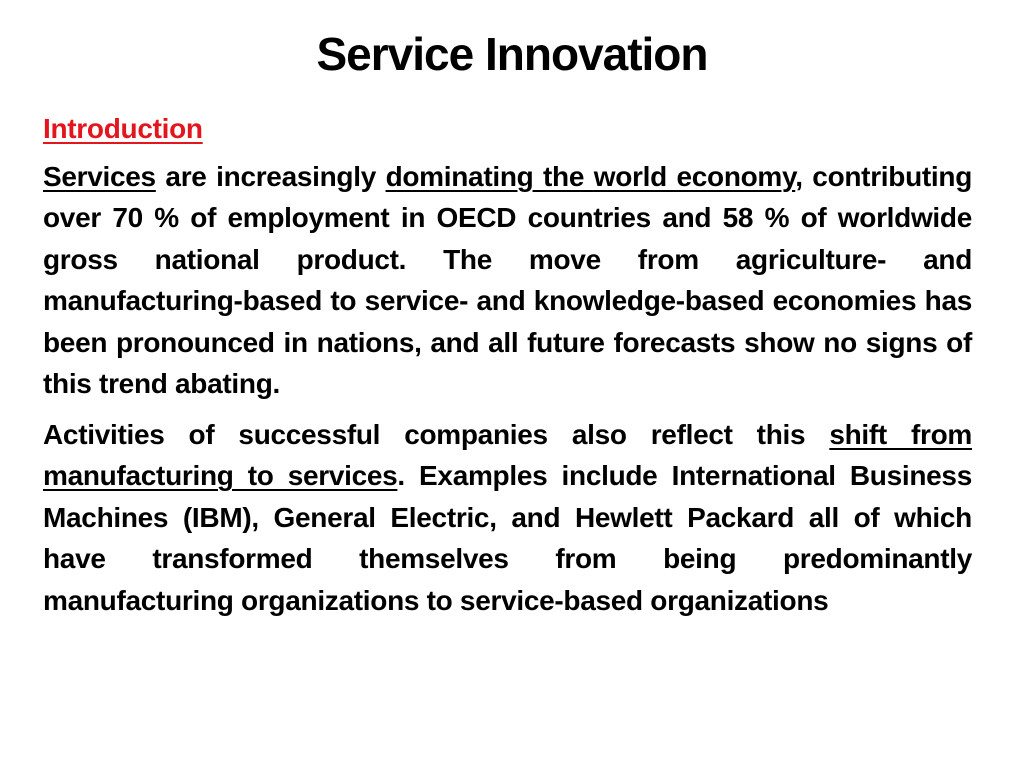 The height and width of the screenshot is (768, 1024). Describe the element at coordinates (590, 176) in the screenshot. I see `underlined-phrase-dominating: dominating the world economy` at that location.